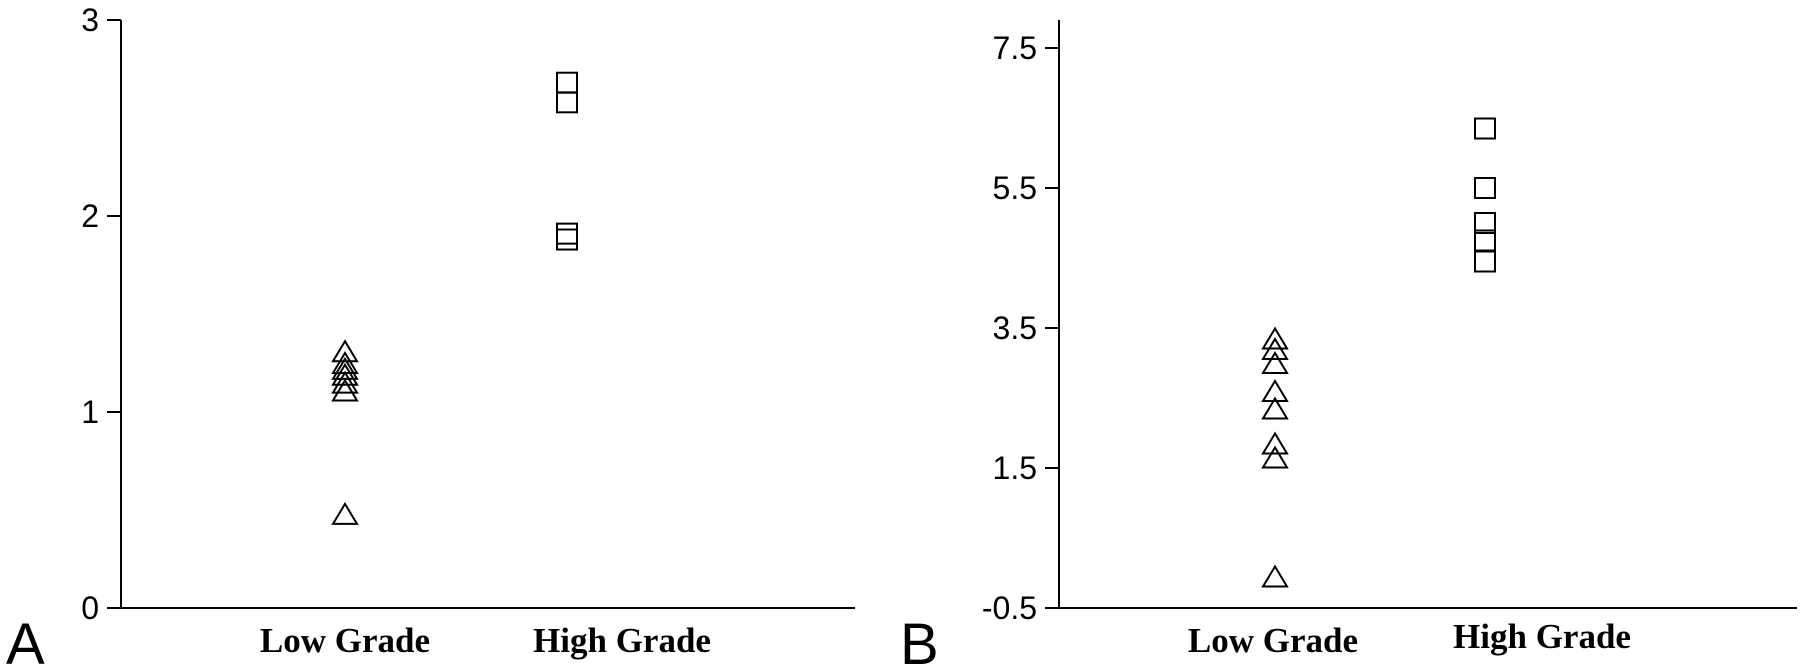 Image resolution: width=1800 pixels, height=666 pixels. I want to click on panel-b-y-ticks: -0.5 1.5 3.5 5.5 7.5, so click(1020, 328).